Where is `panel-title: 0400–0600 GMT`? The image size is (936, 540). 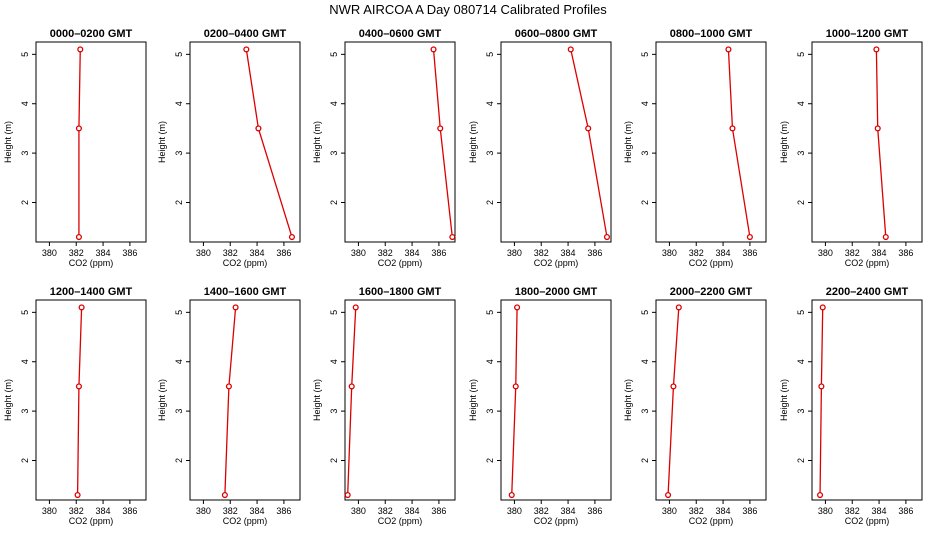 panel-title: 0400–0600 GMT is located at coordinates (400, 34).